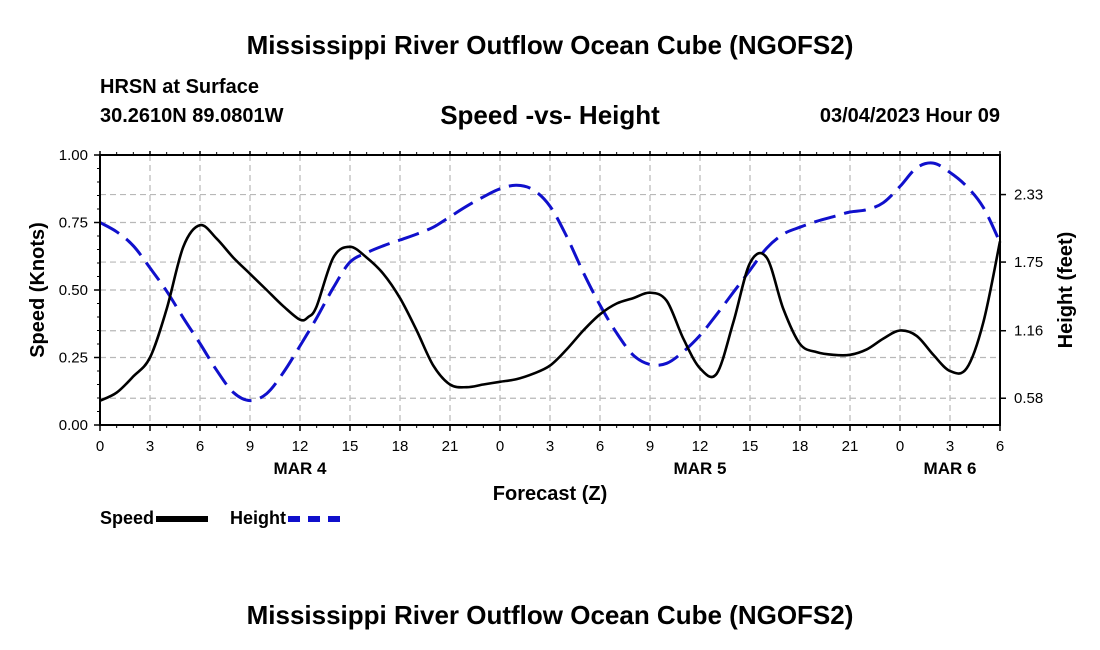  What do you see at coordinates (314, 518) in the screenshot?
I see `legend-height-swatch` at bounding box center [314, 518].